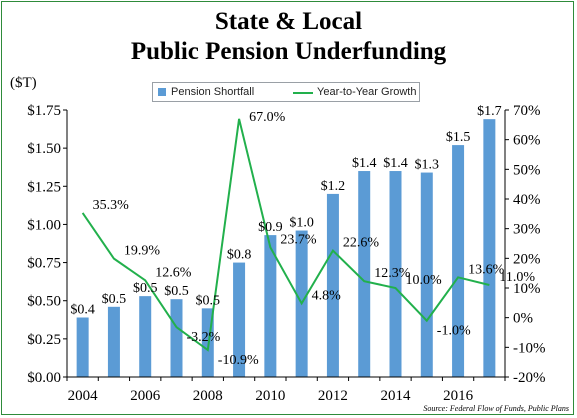 This screenshot has height=418, width=577. What do you see at coordinates (270, 227) in the screenshot?
I see `bar-label-2010: $0.9` at bounding box center [270, 227].